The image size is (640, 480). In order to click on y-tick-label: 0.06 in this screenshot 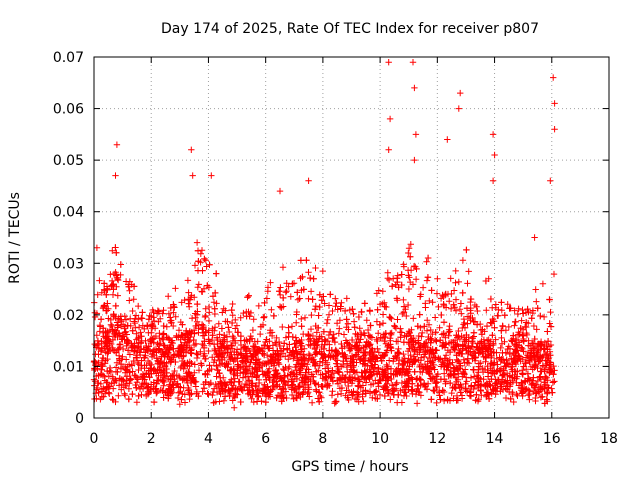, I will do `click(68, 110)`.